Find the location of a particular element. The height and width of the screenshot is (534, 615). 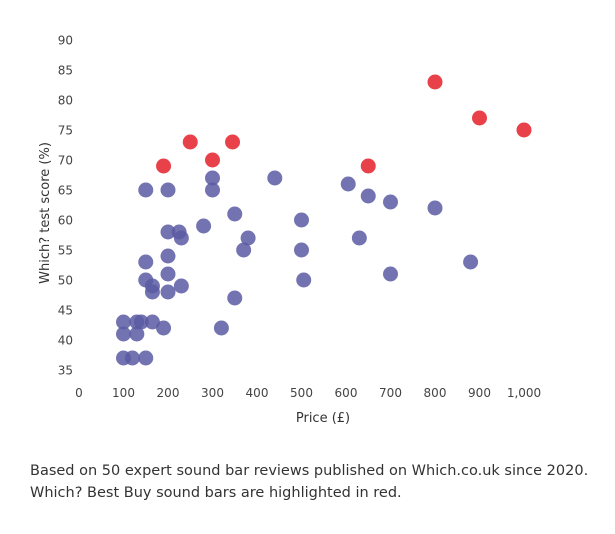

y-tick-label: 35 is located at coordinates (65, 371).